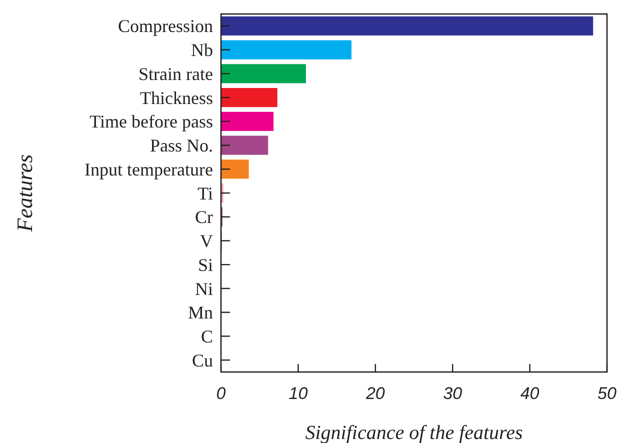 Image resolution: width=621 pixels, height=443 pixels. I want to click on y-axis-title: Features, so click(24, 193).